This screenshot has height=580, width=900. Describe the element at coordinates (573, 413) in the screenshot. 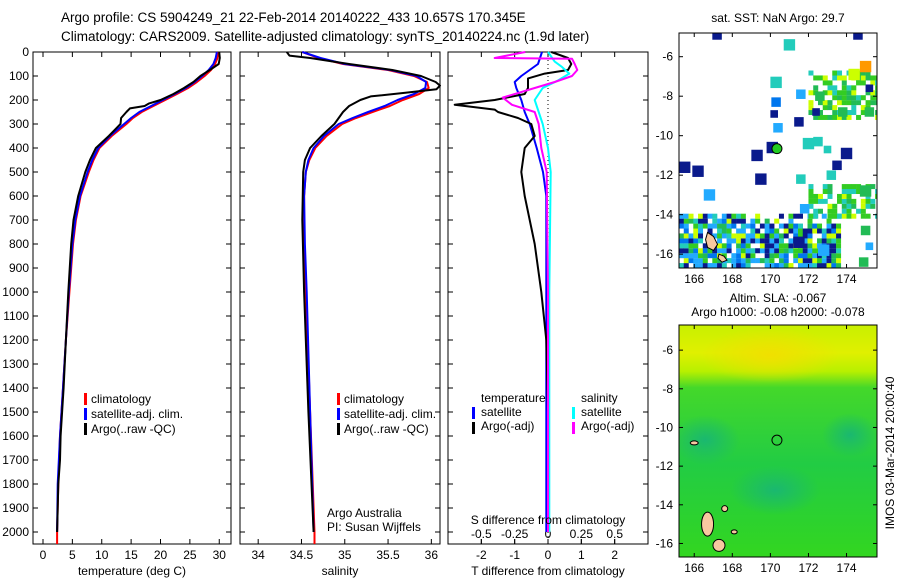

I see `legend-swatch-s-satellite` at that location.